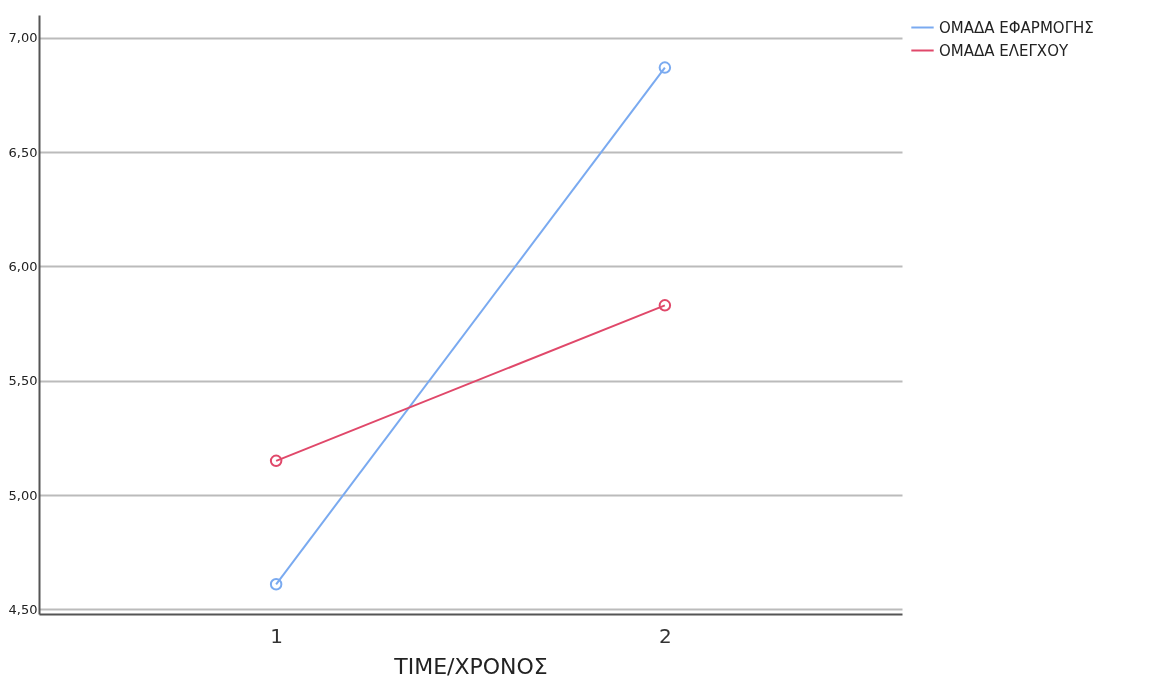  I want to click on legend-label: ΟΜΑΔΑ ΕΦΑΡΜΟΓΗΣ, so click(1016, 27).